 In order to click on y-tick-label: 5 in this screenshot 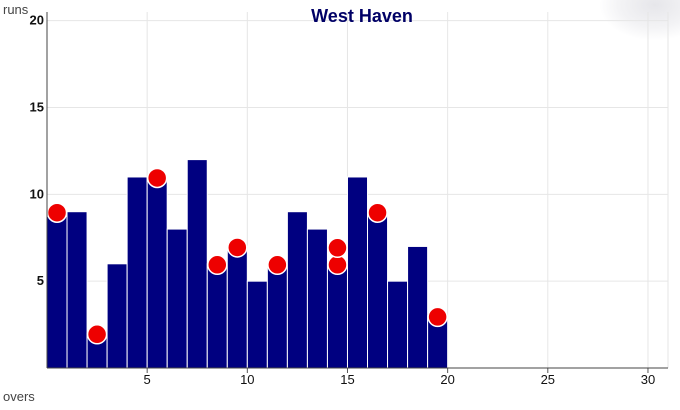, I will do `click(40, 280)`.